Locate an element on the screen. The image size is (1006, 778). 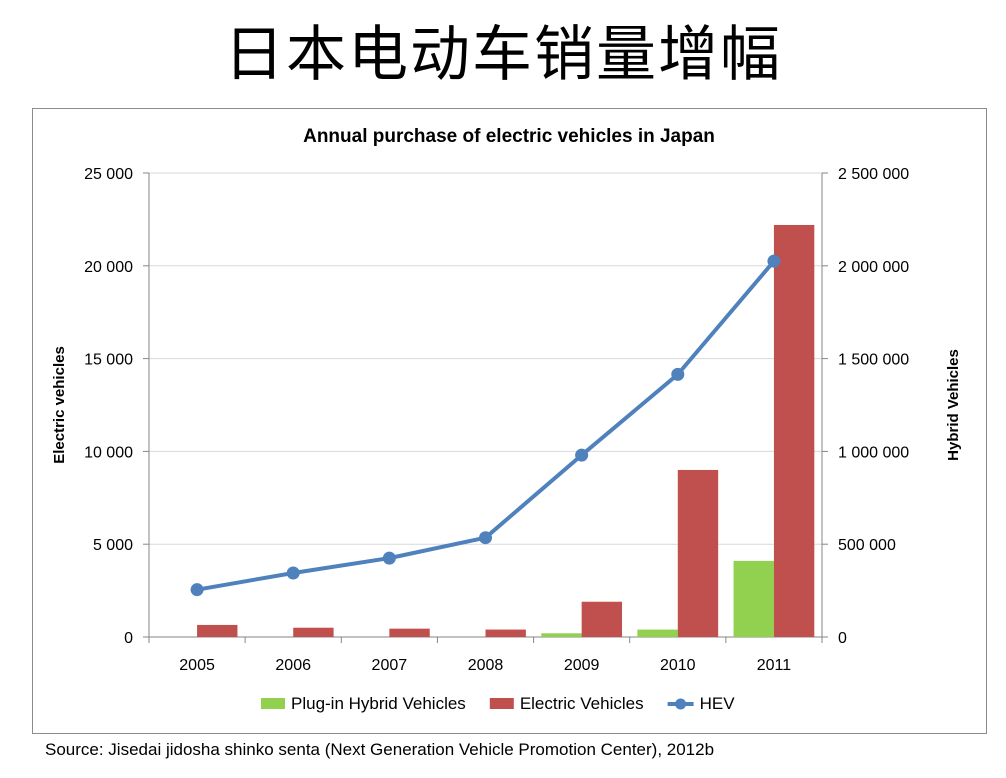
y-tick-label: 25 000 is located at coordinates (108, 174).